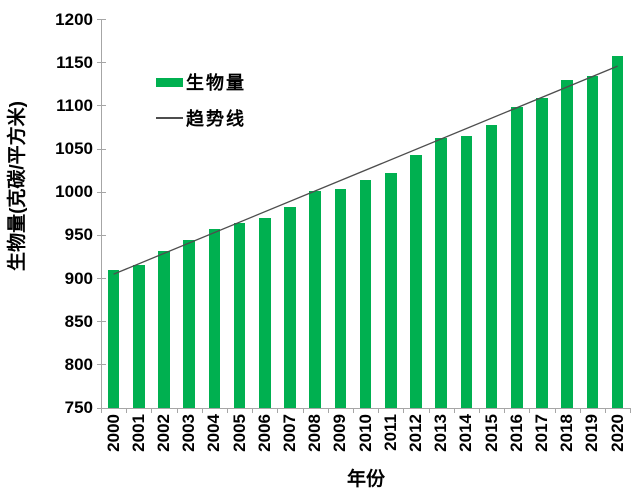 This screenshot has height=496, width=640. What do you see at coordinates (340, 433) in the screenshot?
I see `x-tick-label-text: 2009` at bounding box center [340, 433].